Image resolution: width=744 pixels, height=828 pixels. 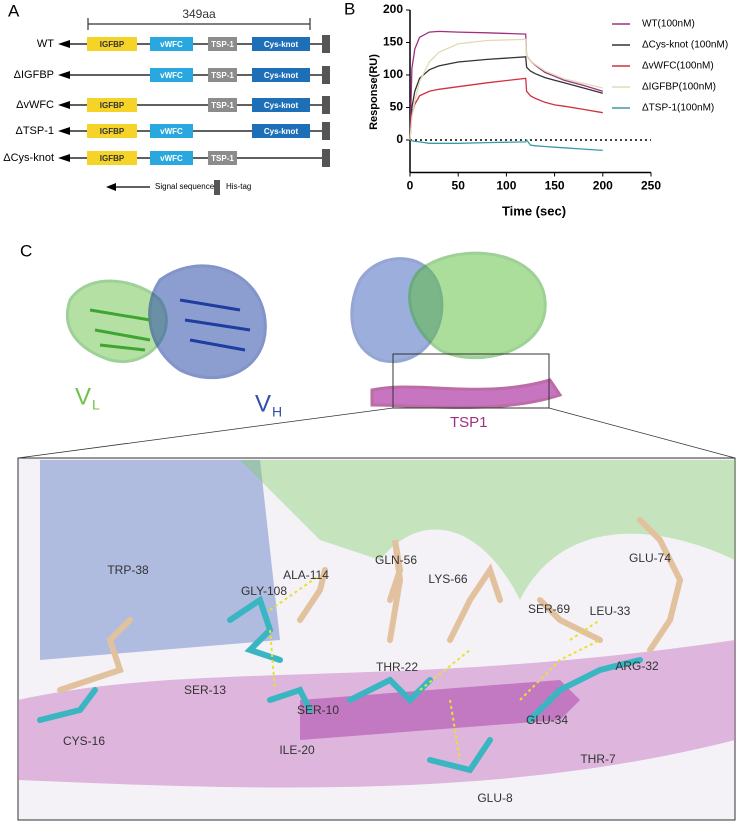 What do you see at coordinates (410, 186) in the screenshot?
I see `x-tick-label: 0` at bounding box center [410, 186].